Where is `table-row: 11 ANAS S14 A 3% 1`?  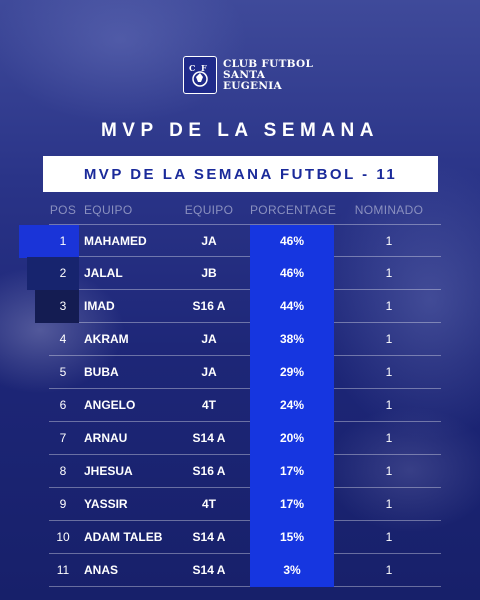
table-row: 11 ANAS S14 A 3% 1 is located at coordinates (245, 570).